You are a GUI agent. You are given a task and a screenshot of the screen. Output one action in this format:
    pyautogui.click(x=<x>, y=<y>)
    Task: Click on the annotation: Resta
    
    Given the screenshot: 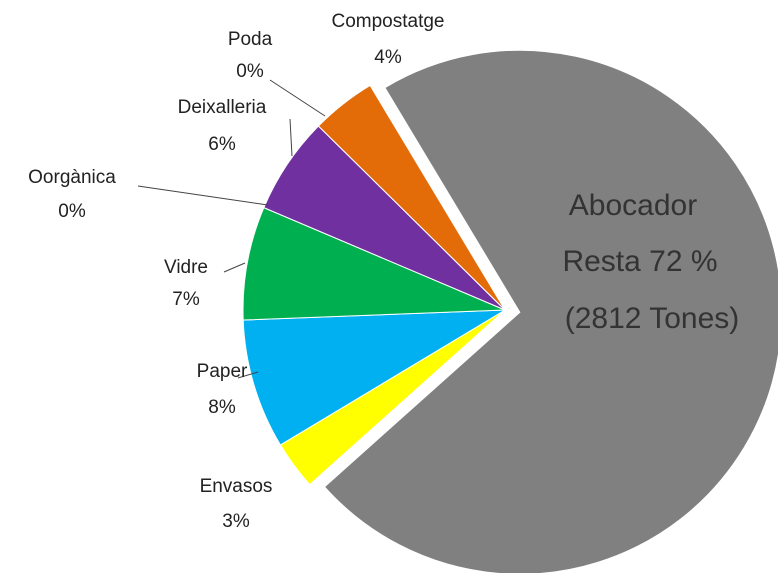 What is the action you would take?
    pyautogui.click(x=601, y=261)
    